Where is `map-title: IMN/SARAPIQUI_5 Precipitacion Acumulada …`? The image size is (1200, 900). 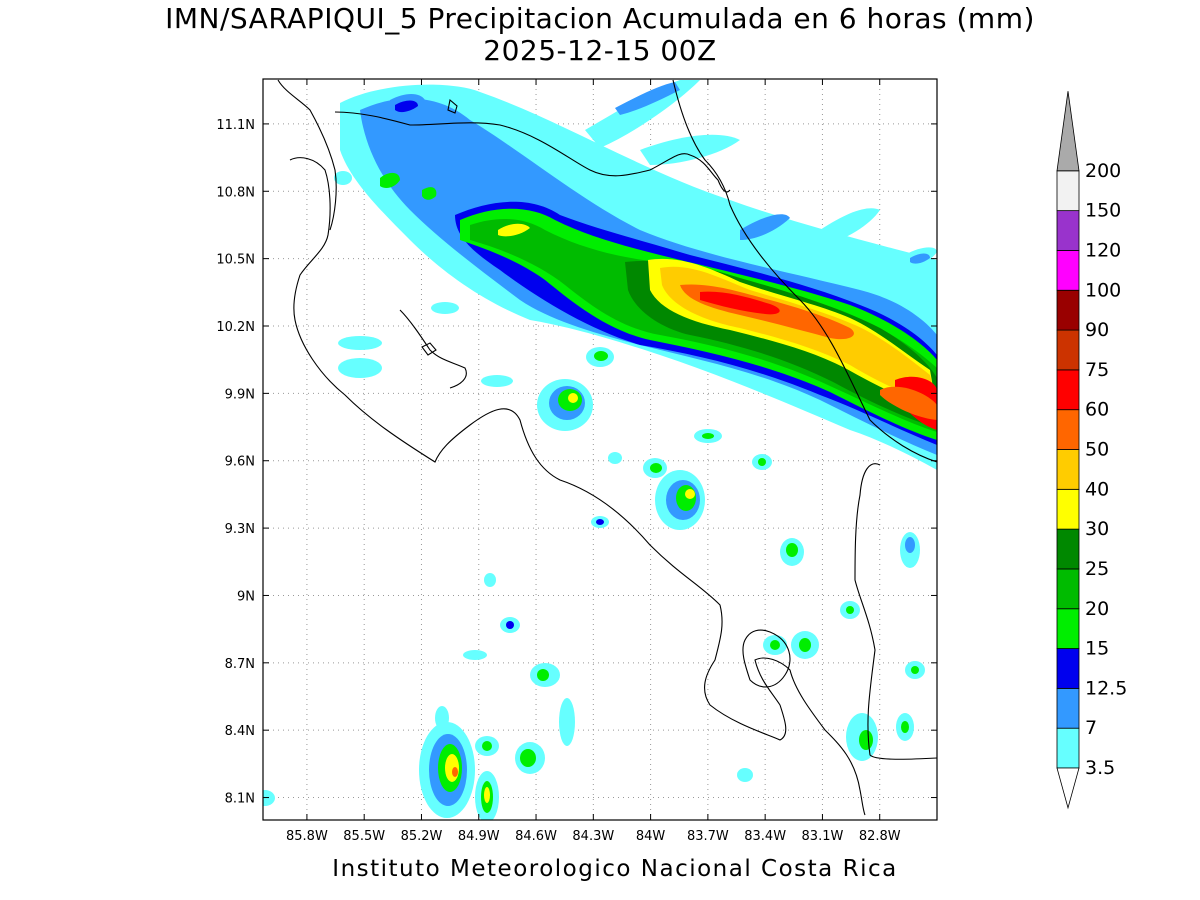
map-title: IMN/SARAPIQUI_5 Precipitacion Acumulada … is located at coordinates (600, 18).